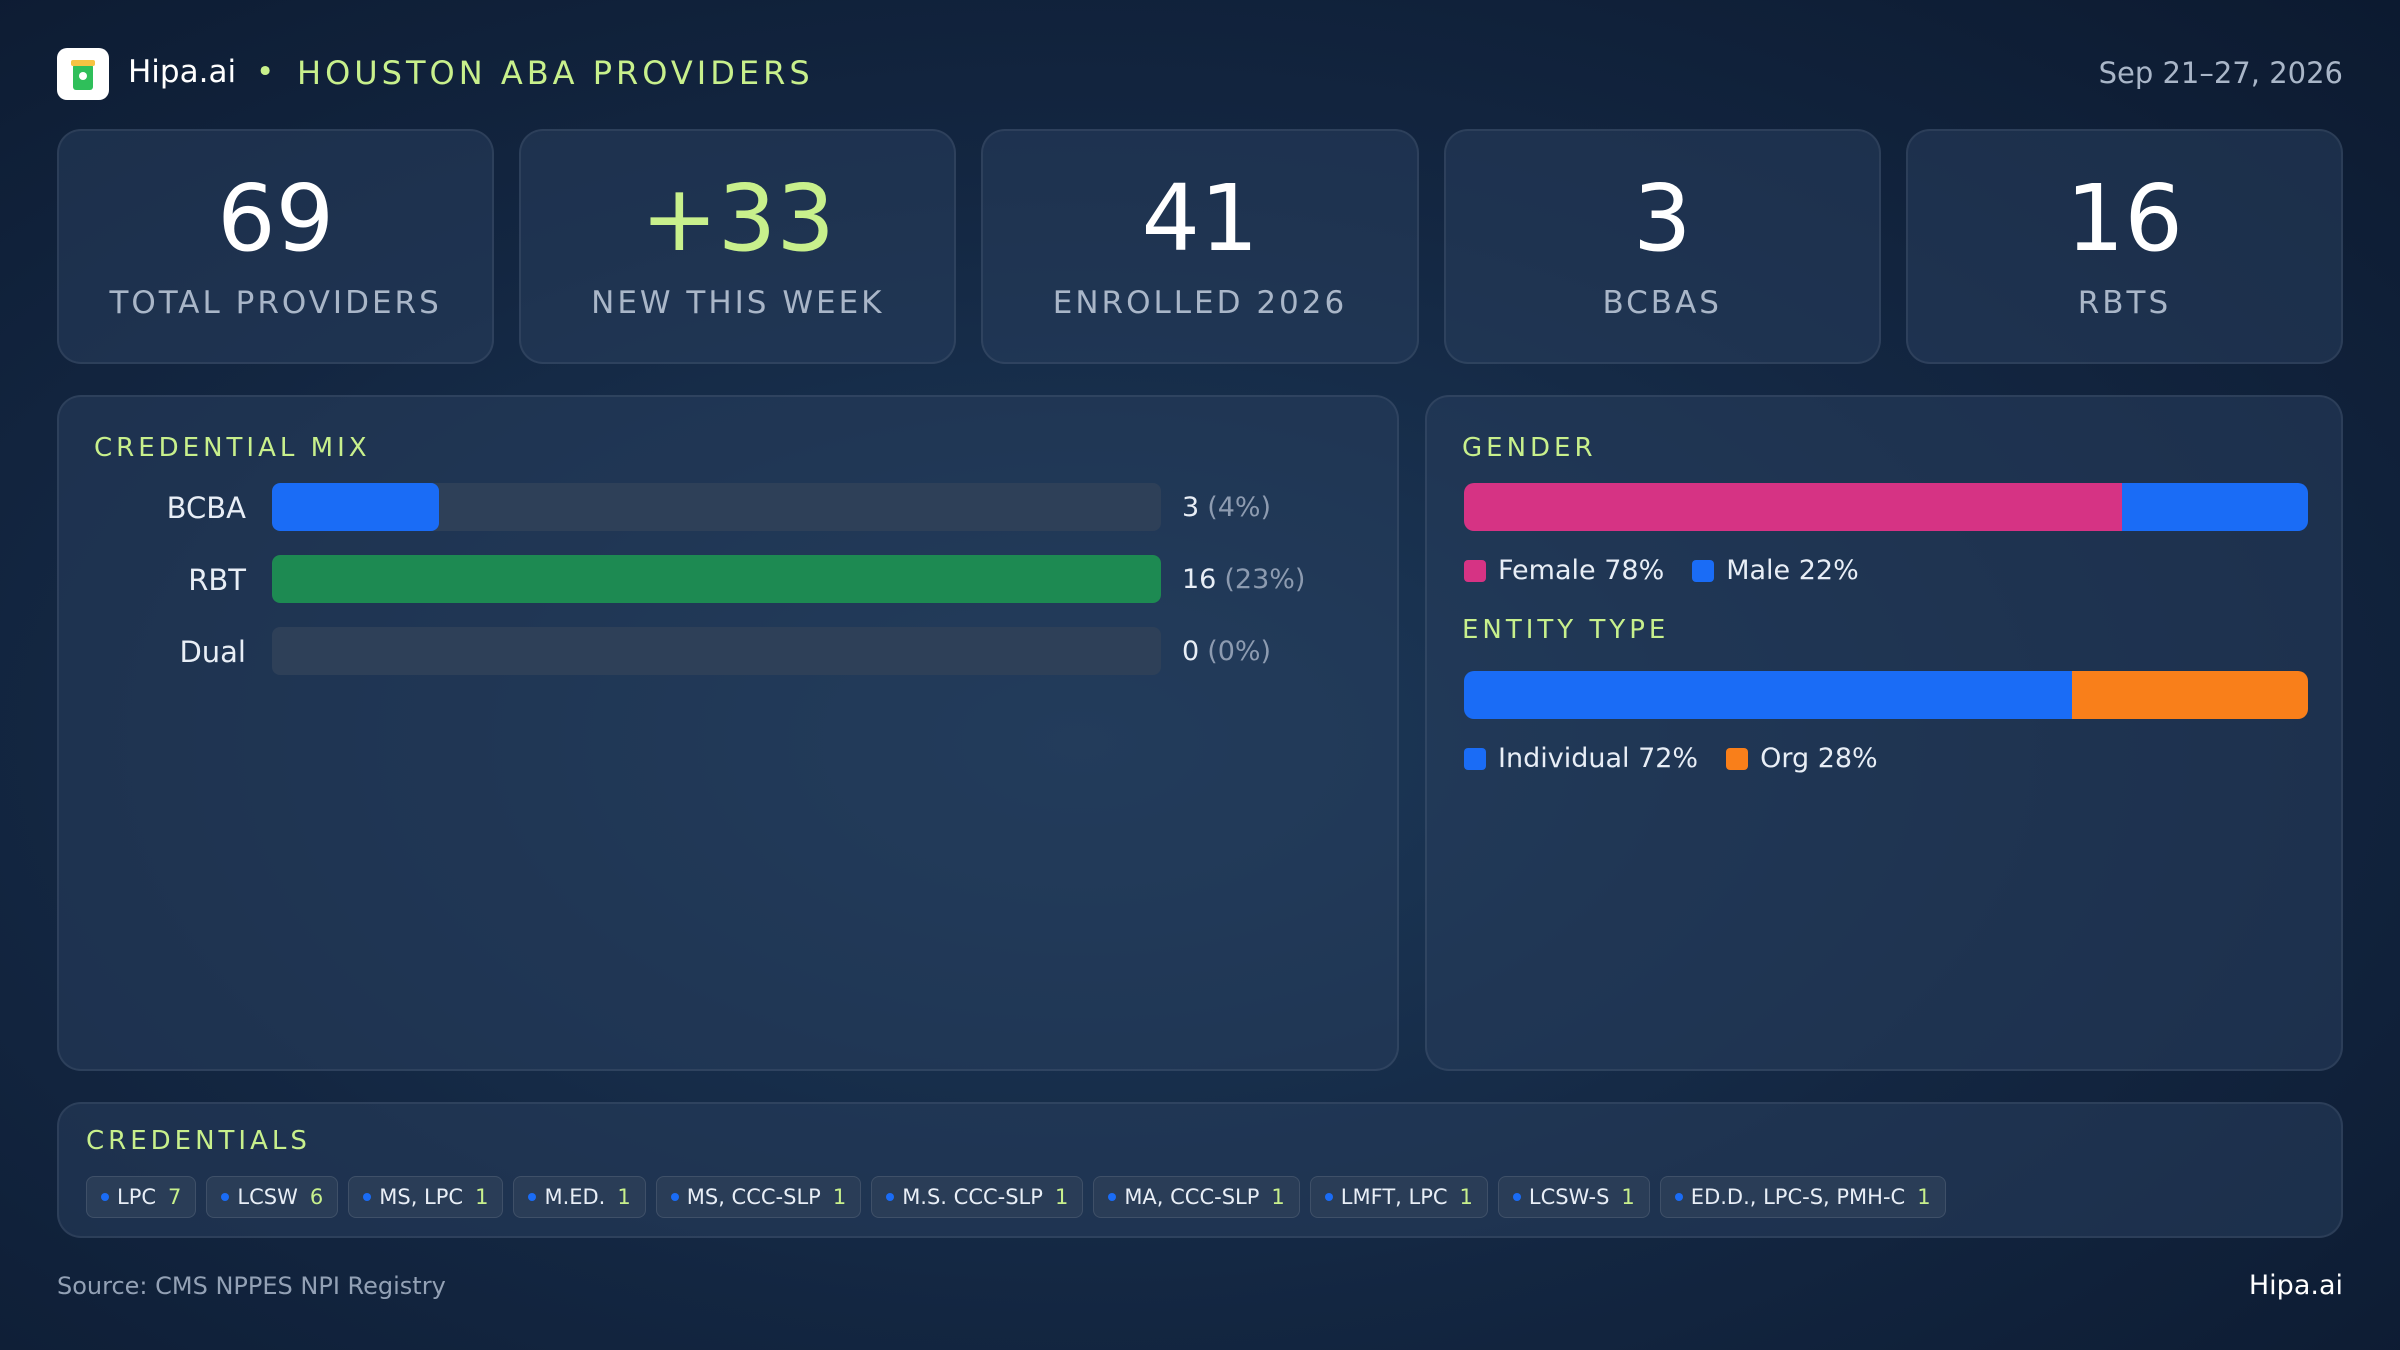  What do you see at coordinates (206, 508) in the screenshot?
I see `bar-label: BCBA` at bounding box center [206, 508].